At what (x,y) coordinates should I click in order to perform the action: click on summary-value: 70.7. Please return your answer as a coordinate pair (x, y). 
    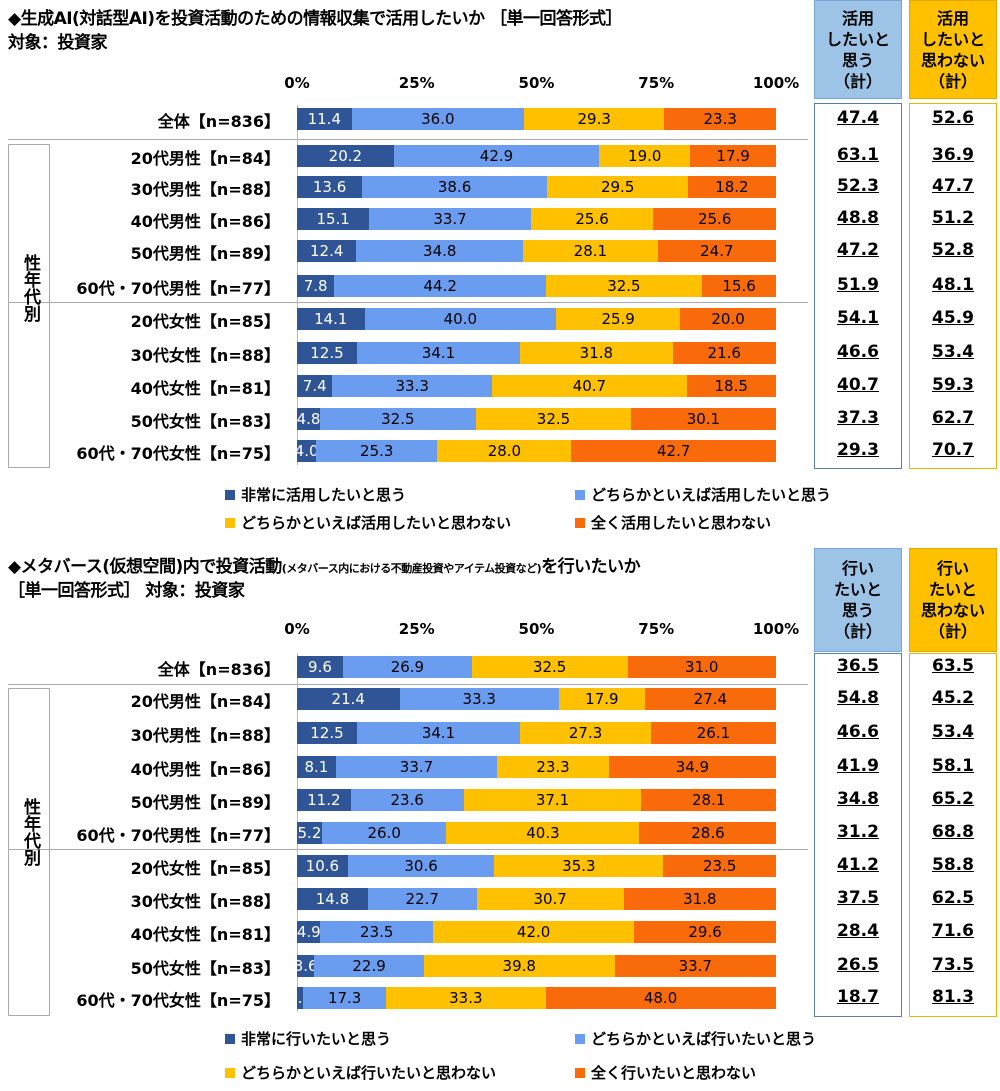
    Looking at the image, I should click on (953, 450).